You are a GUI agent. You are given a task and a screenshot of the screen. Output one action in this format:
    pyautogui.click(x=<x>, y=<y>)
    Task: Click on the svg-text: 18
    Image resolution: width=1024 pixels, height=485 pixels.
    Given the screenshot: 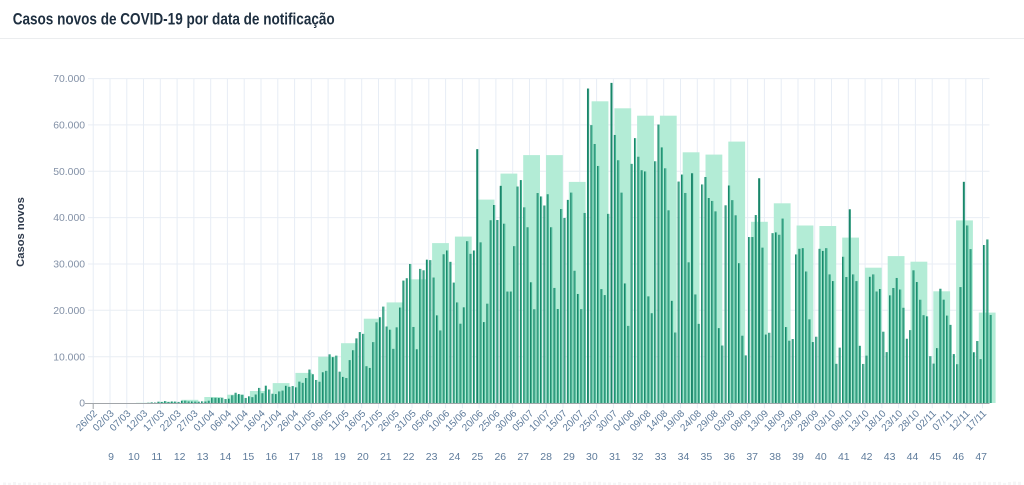 What is the action you would take?
    pyautogui.click(x=317, y=457)
    